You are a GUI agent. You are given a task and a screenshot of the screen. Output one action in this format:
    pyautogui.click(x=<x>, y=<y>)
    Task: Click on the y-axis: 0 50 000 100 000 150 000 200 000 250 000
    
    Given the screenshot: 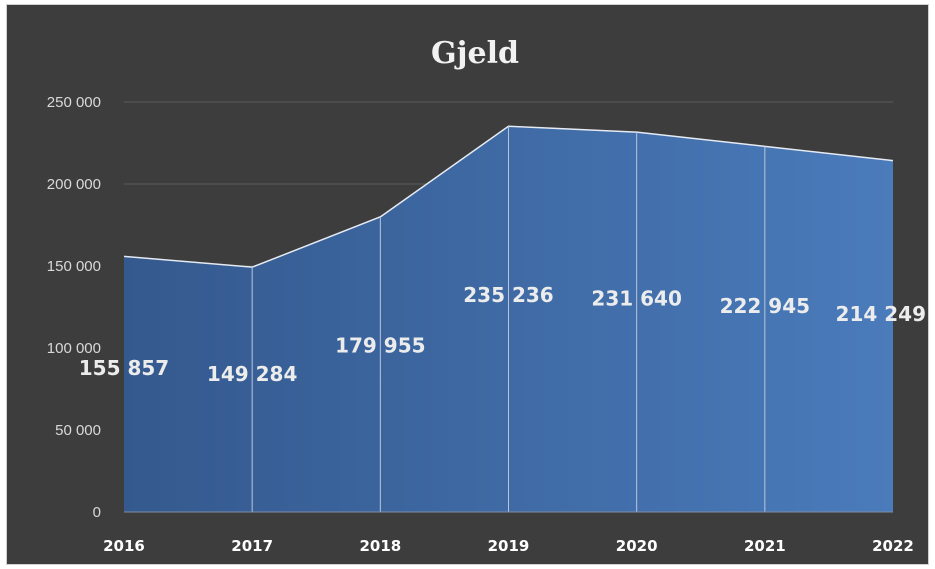 What is the action you would take?
    pyautogui.click(x=74, y=307)
    